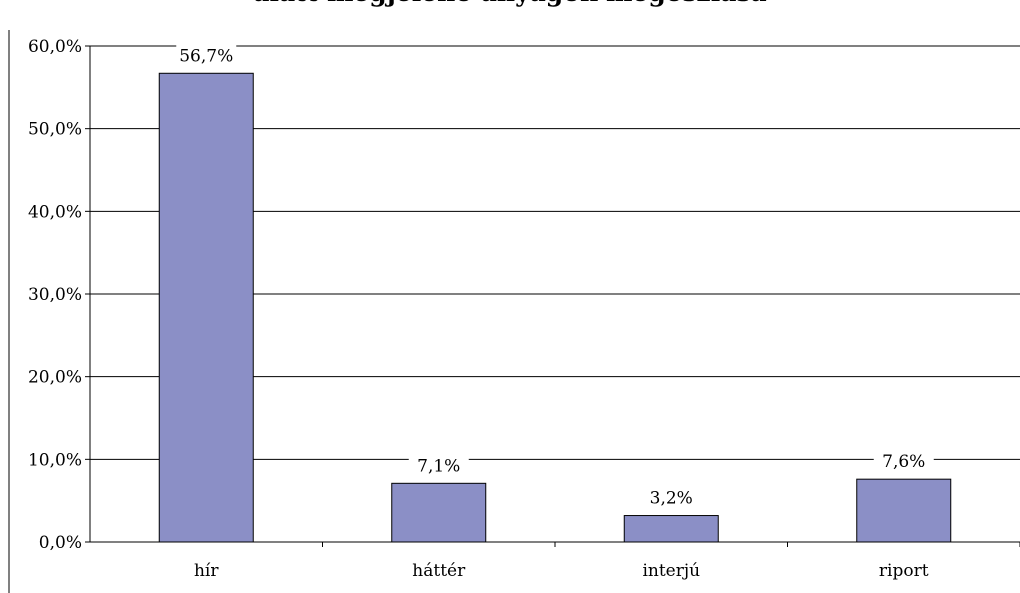  Describe the element at coordinates (510, 9) in the screenshot. I see `chart-title: alatt megjelenő anyagok megoszlása` at that location.